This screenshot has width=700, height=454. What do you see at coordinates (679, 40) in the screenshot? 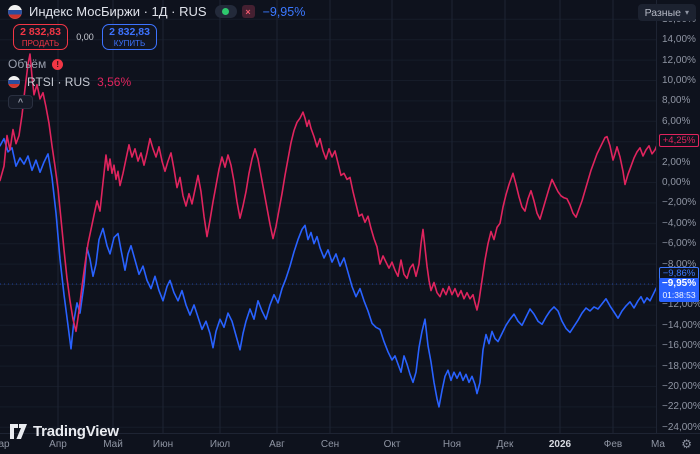
I see `price-axis-label: 14,00%` at bounding box center [679, 40].